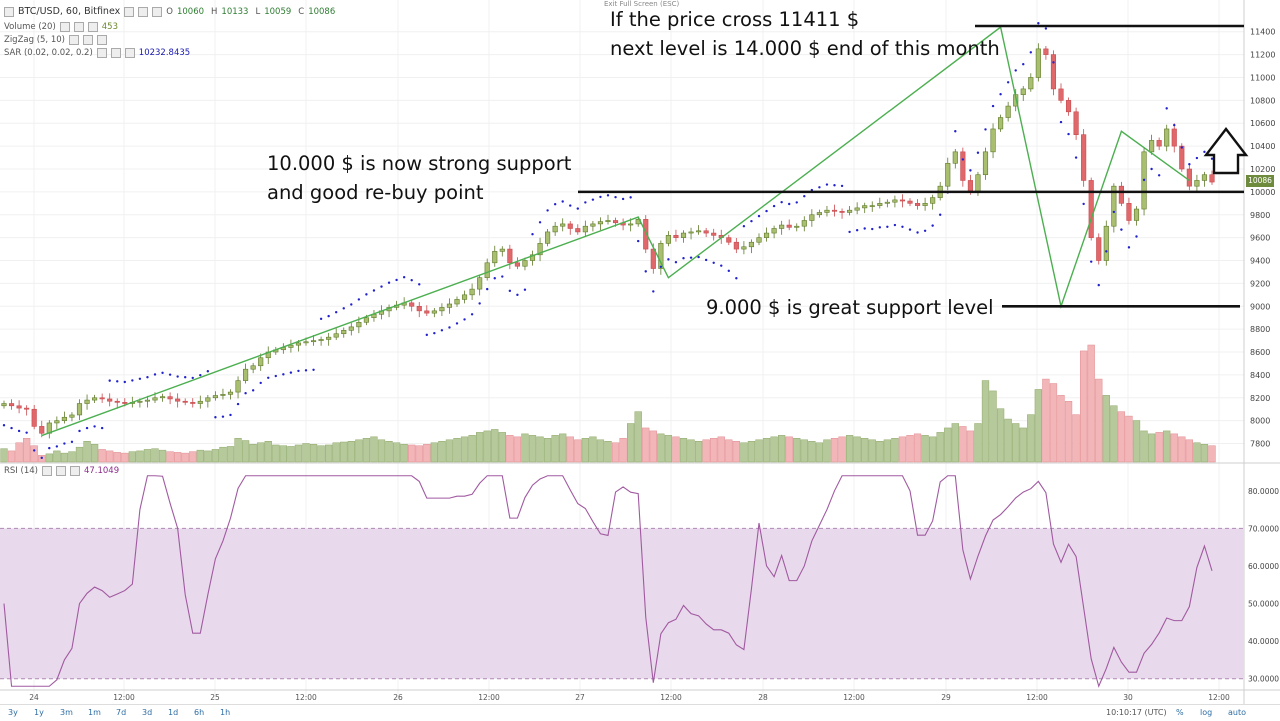 This screenshot has width=1280, height=721. I want to click on price-tick-label: 9800, so click(1260, 215).